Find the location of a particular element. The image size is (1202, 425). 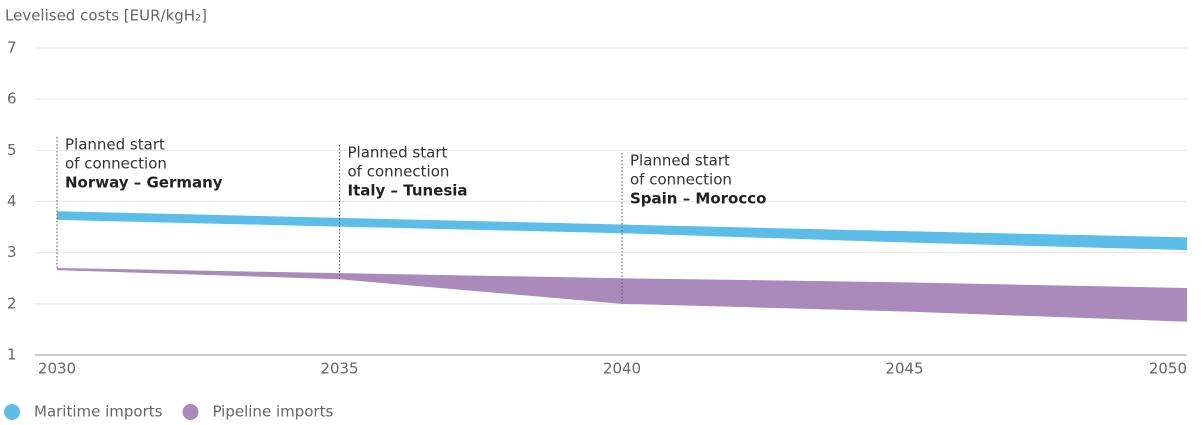

y-axis-label: Levelised costs [EUR/kgH₂] is located at coordinates (106, 16).